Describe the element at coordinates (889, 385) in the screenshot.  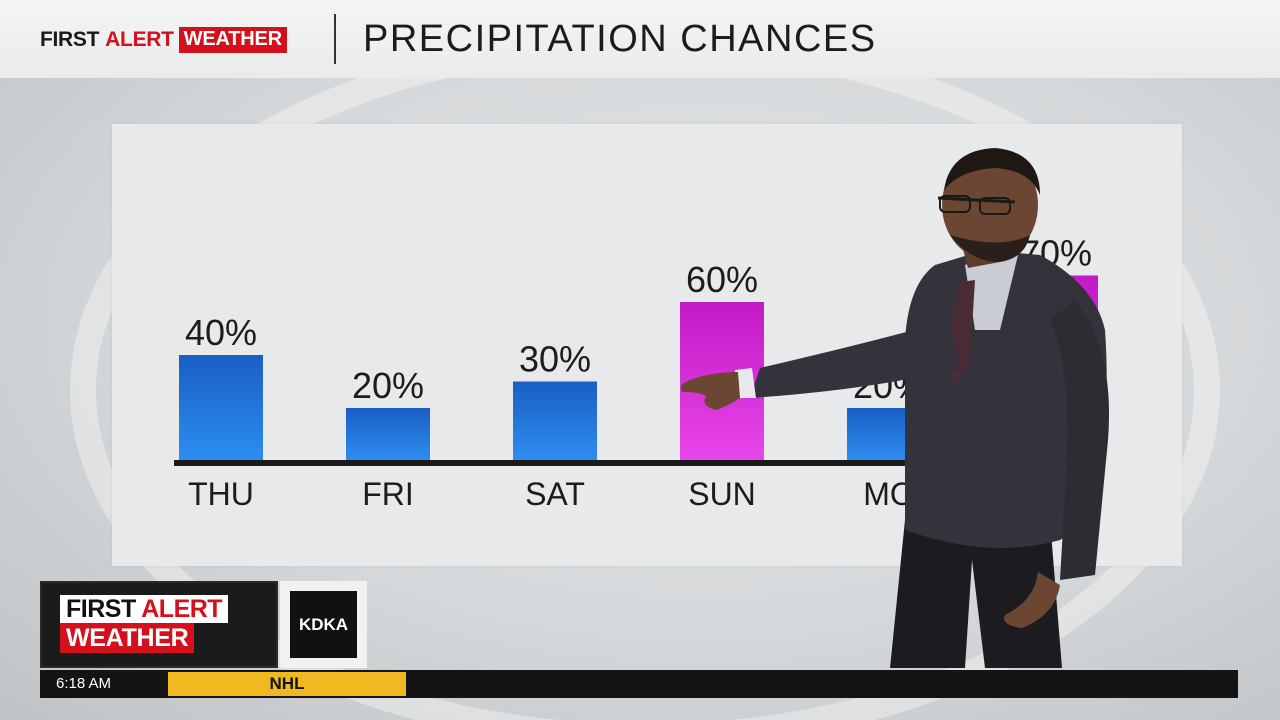
I see `value-label-mon: 20%` at that location.